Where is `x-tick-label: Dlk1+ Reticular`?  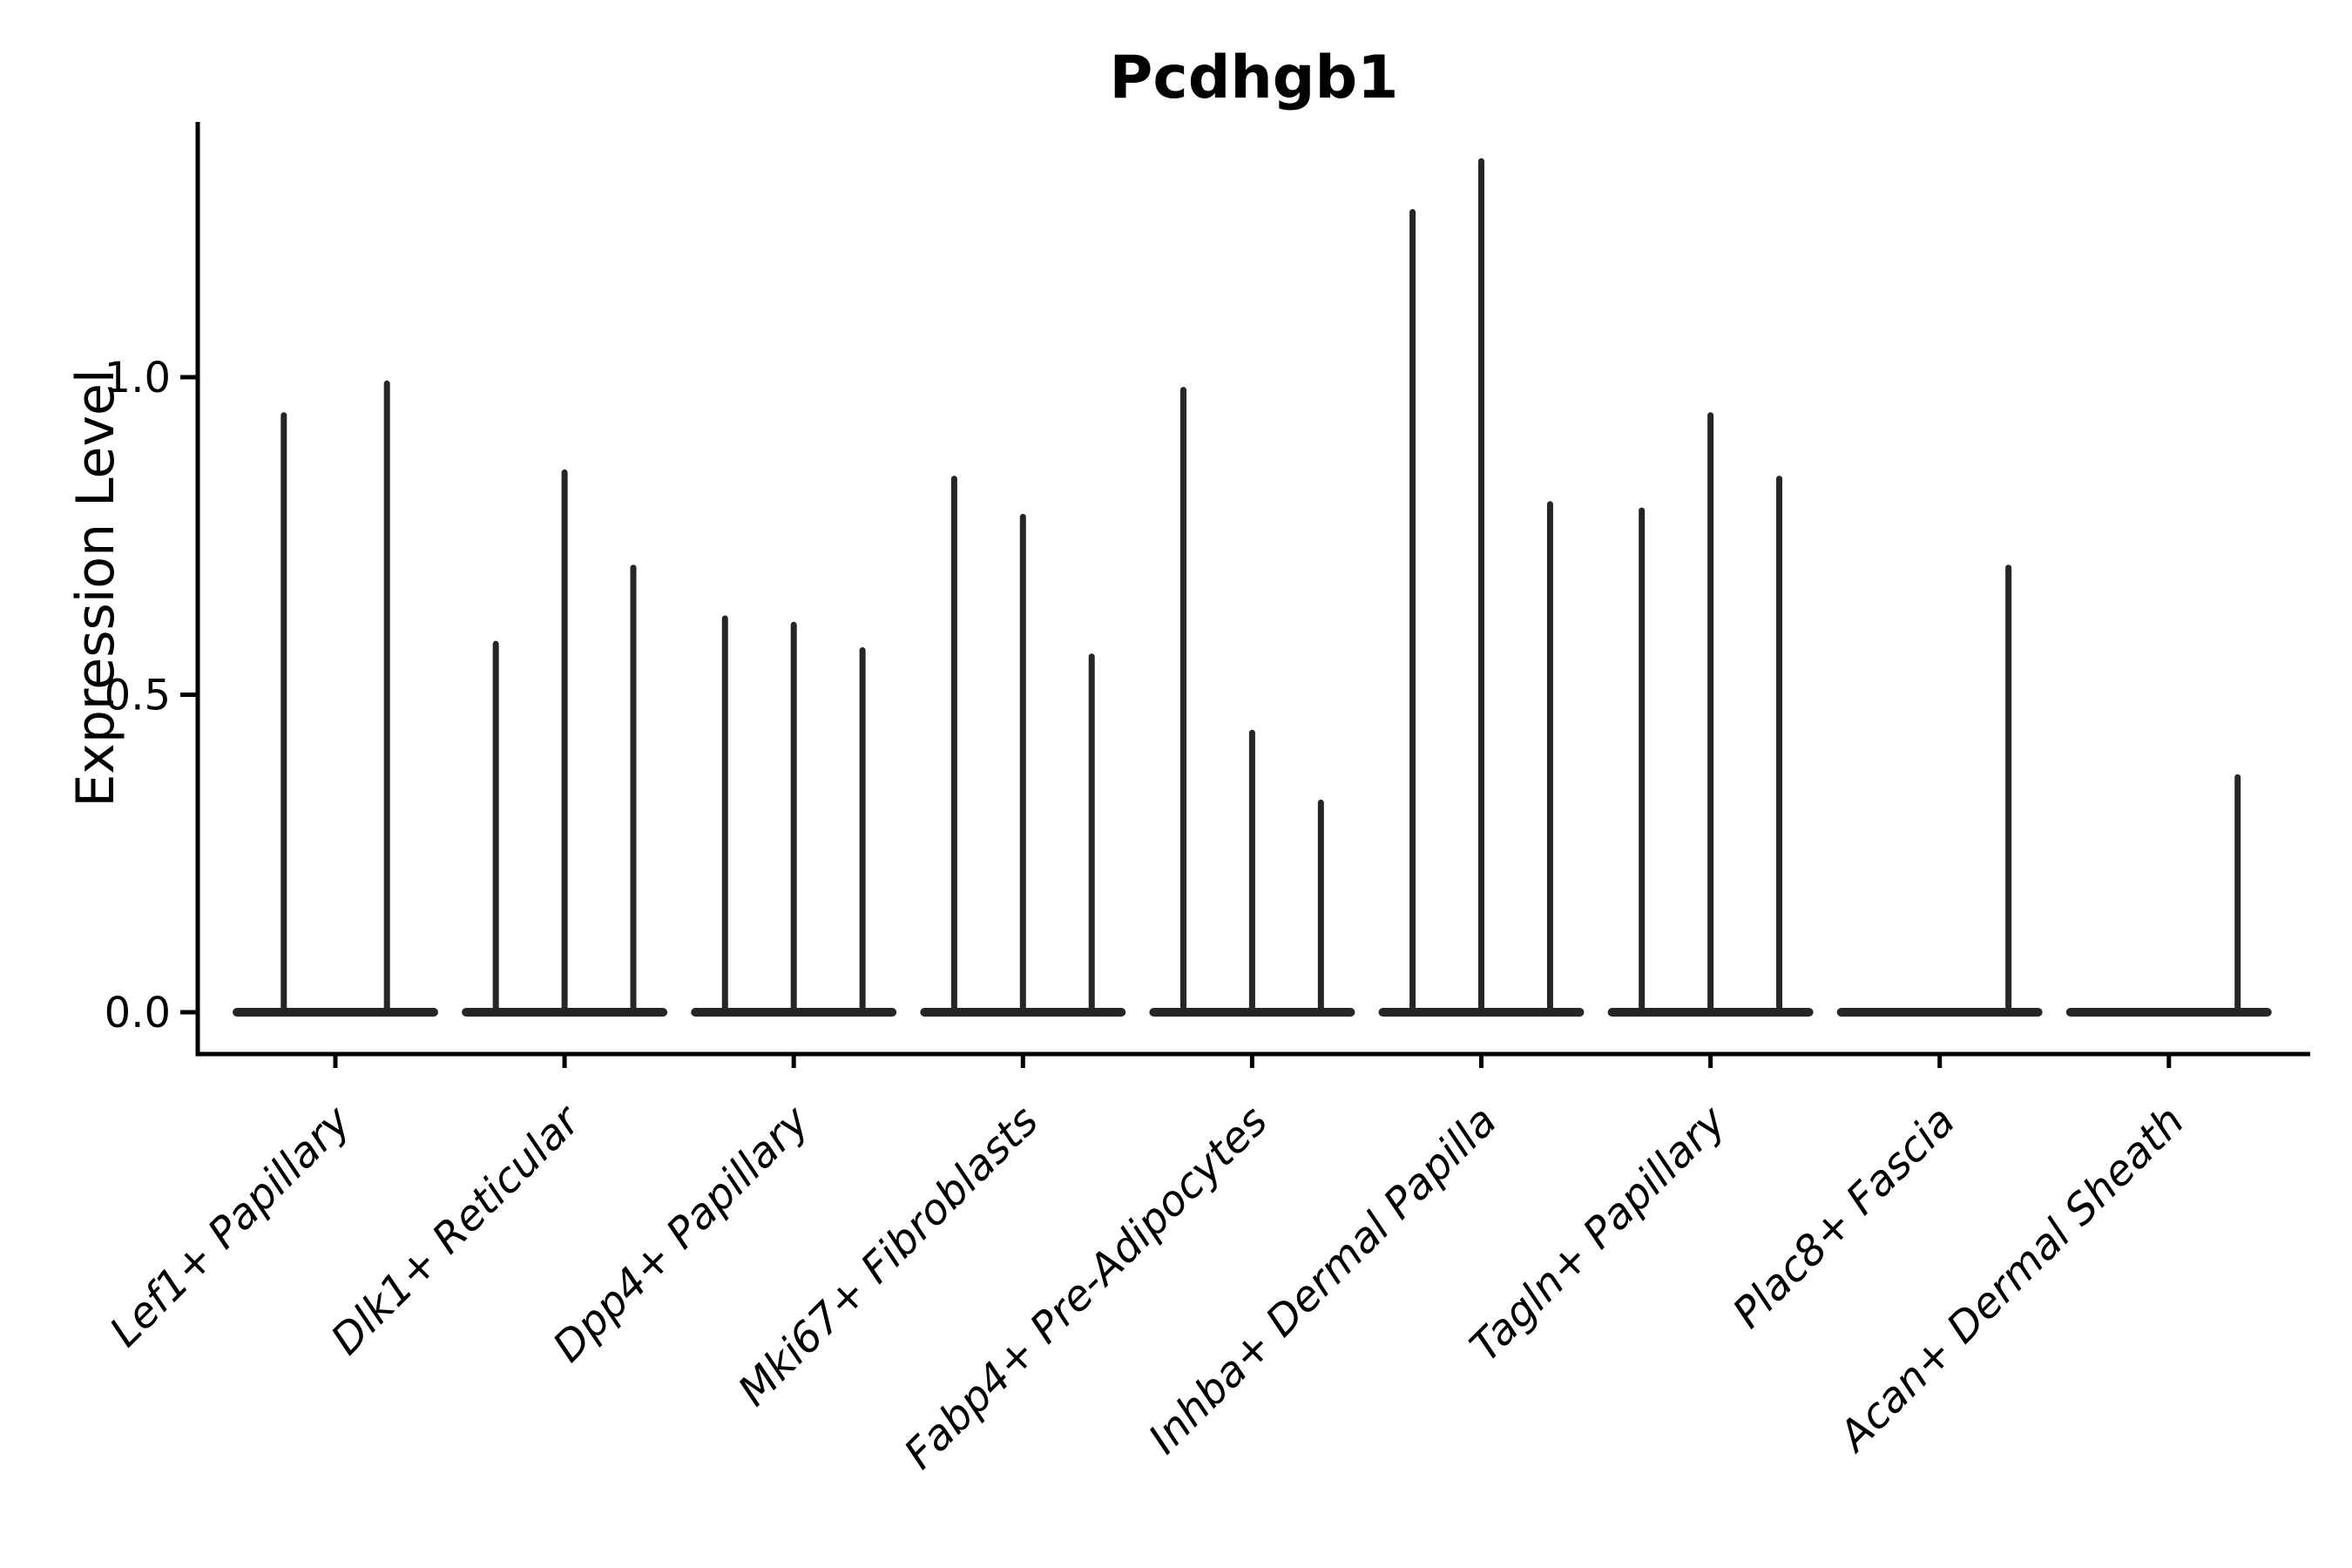
x-tick-label: Dlk1+ Reticular is located at coordinates (456, 1230).